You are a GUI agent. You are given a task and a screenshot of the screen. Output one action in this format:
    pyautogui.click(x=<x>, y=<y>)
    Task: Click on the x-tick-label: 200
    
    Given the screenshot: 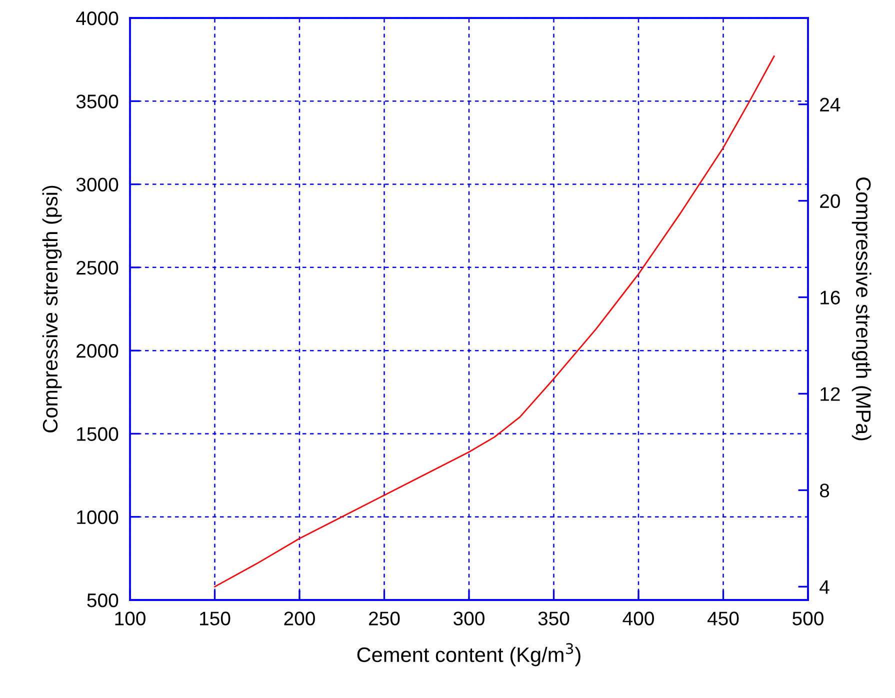 What is the action you would take?
    pyautogui.click(x=299, y=619)
    